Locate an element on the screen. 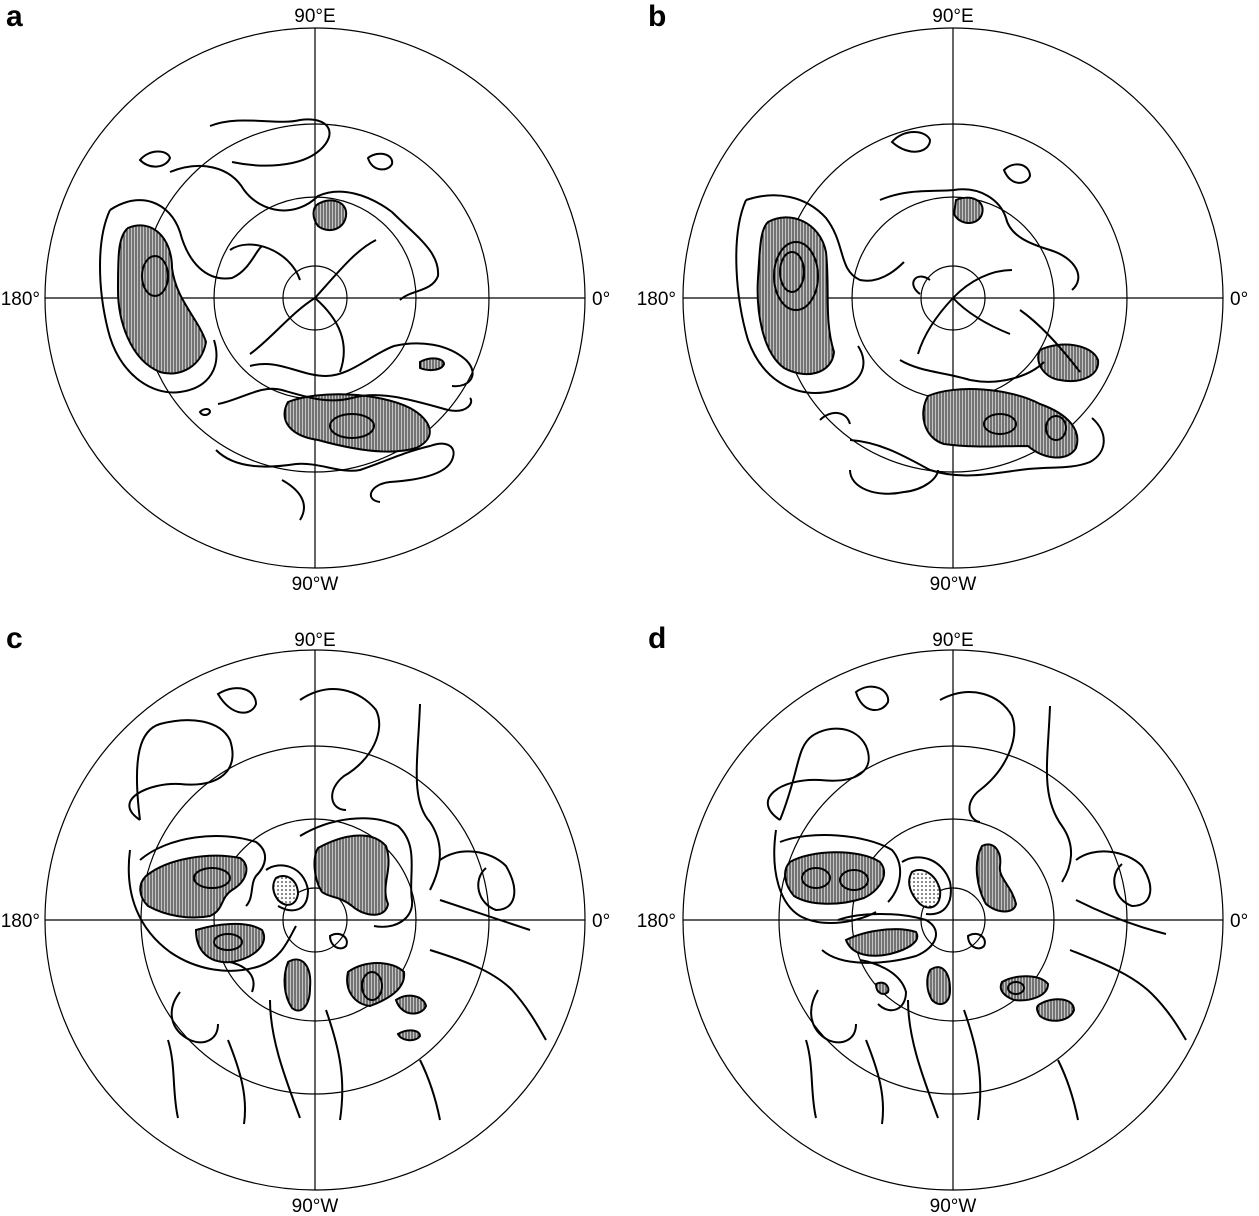 This screenshot has height=1216, width=1259. panel-a-letter: a is located at coordinates (14, 16).